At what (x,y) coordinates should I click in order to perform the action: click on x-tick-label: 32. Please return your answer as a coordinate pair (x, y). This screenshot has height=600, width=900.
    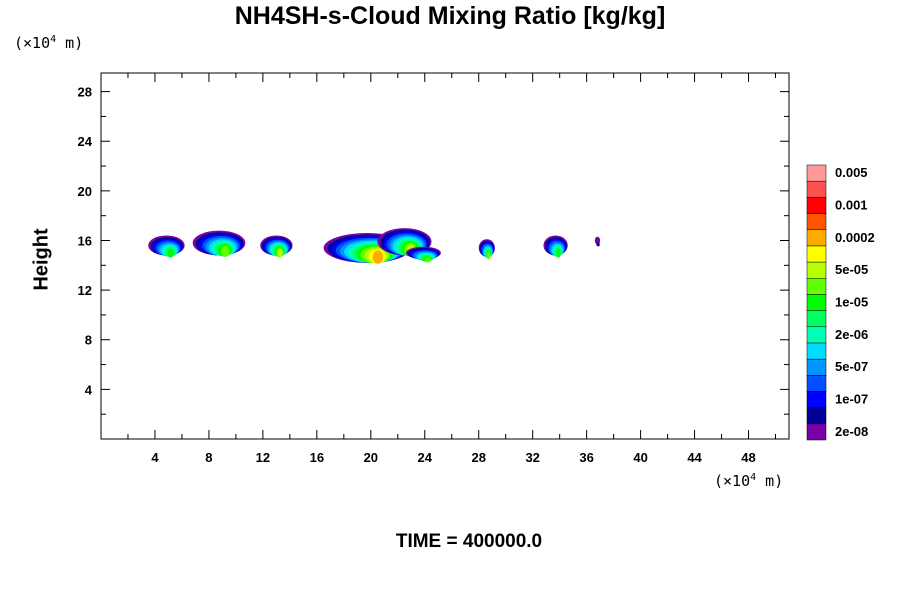
    Looking at the image, I should click on (532, 457).